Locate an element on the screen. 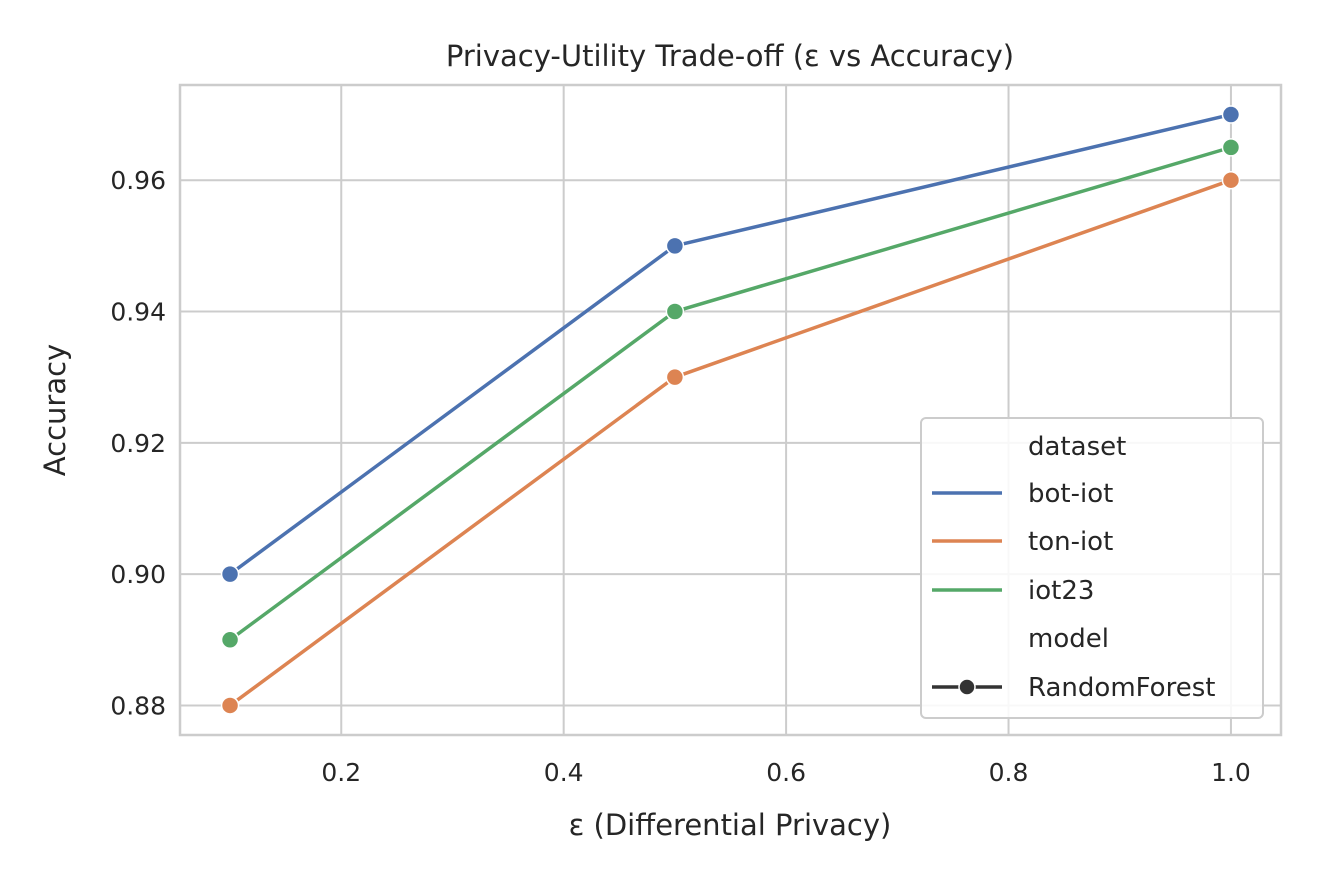 This screenshot has width=1320, height=880. y-axis-ticks: 0.88 0.90 0.92 0.94 0.96 is located at coordinates (138, 443).